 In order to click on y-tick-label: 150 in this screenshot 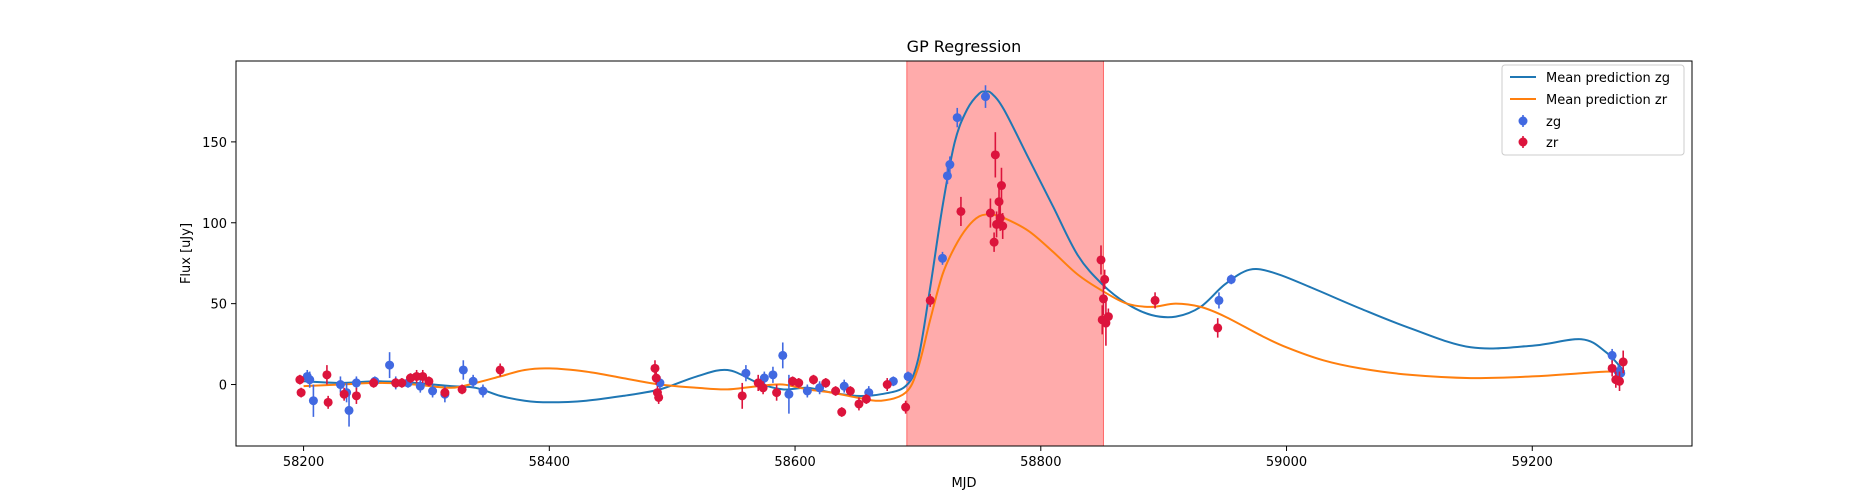, I will do `click(214, 143)`.